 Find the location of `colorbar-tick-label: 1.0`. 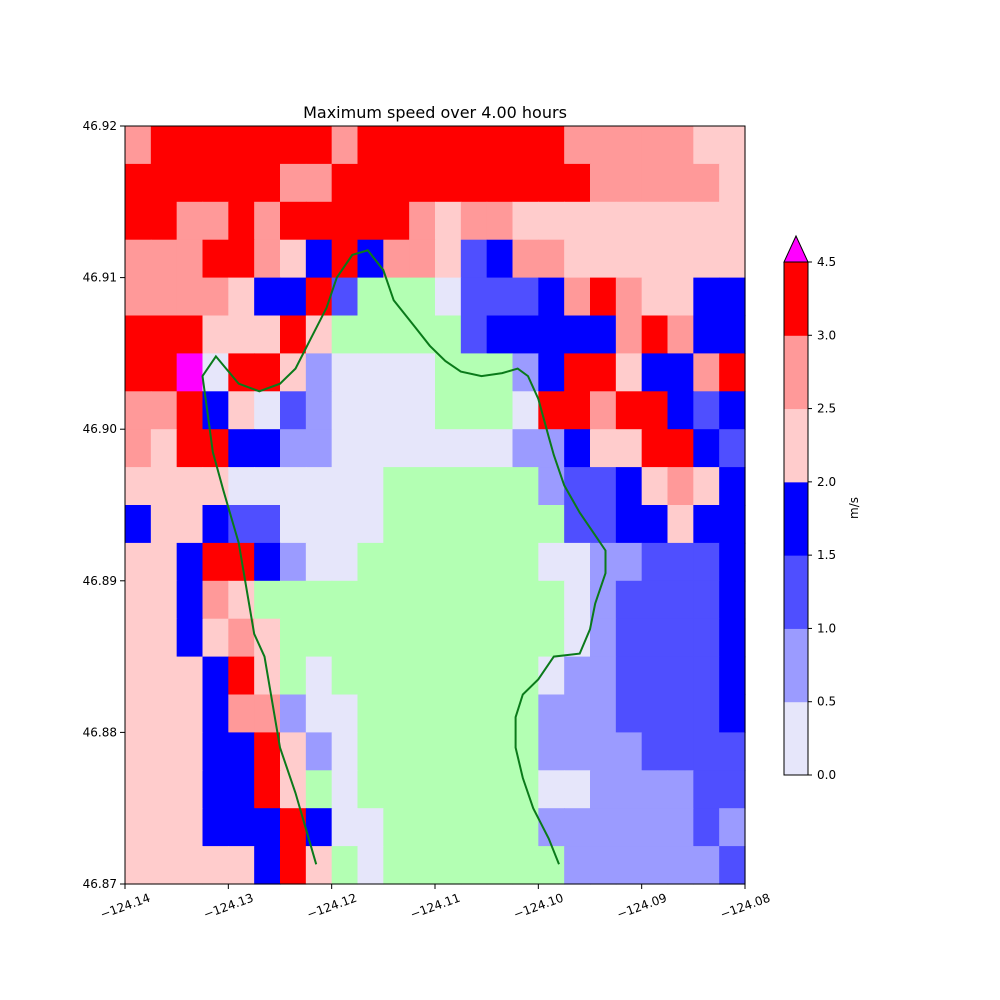

colorbar-tick-label: 1.0 is located at coordinates (826, 628).